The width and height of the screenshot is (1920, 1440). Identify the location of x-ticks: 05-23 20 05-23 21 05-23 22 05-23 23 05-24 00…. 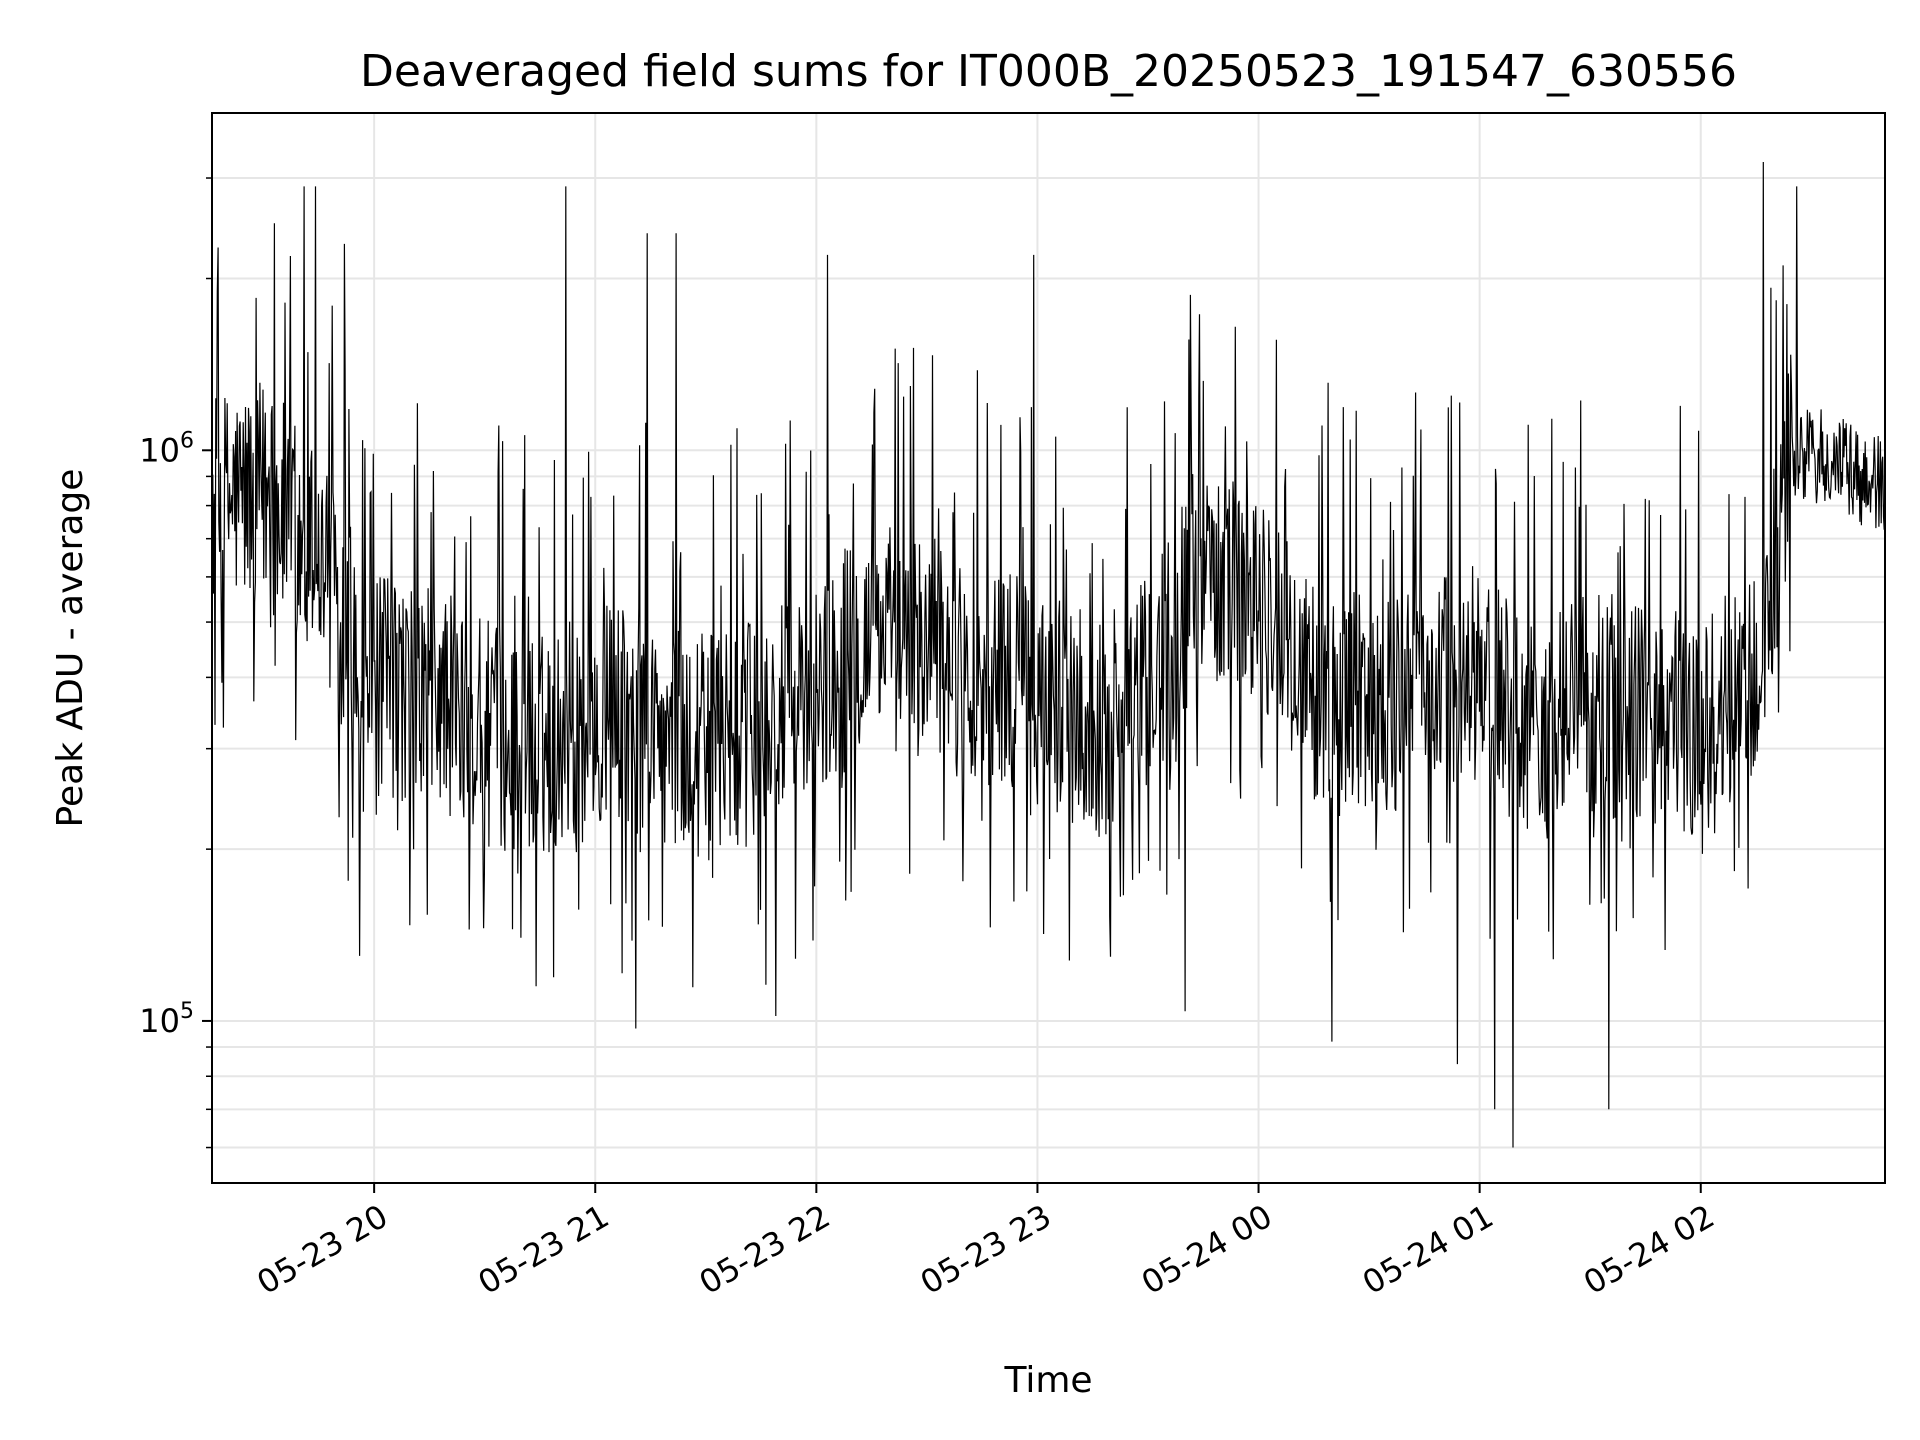
(986, 1242).